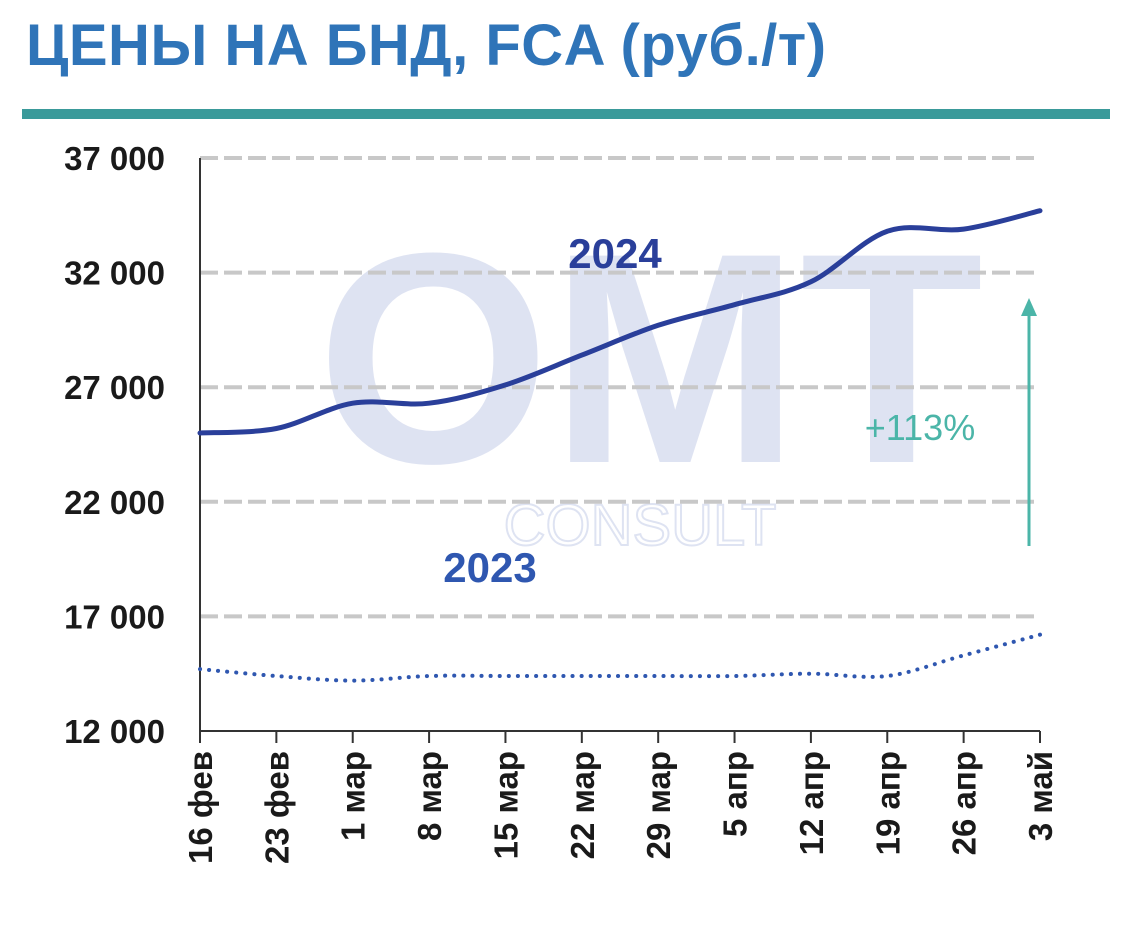  I want to click on y-tick-label: 12 000, so click(114, 731).